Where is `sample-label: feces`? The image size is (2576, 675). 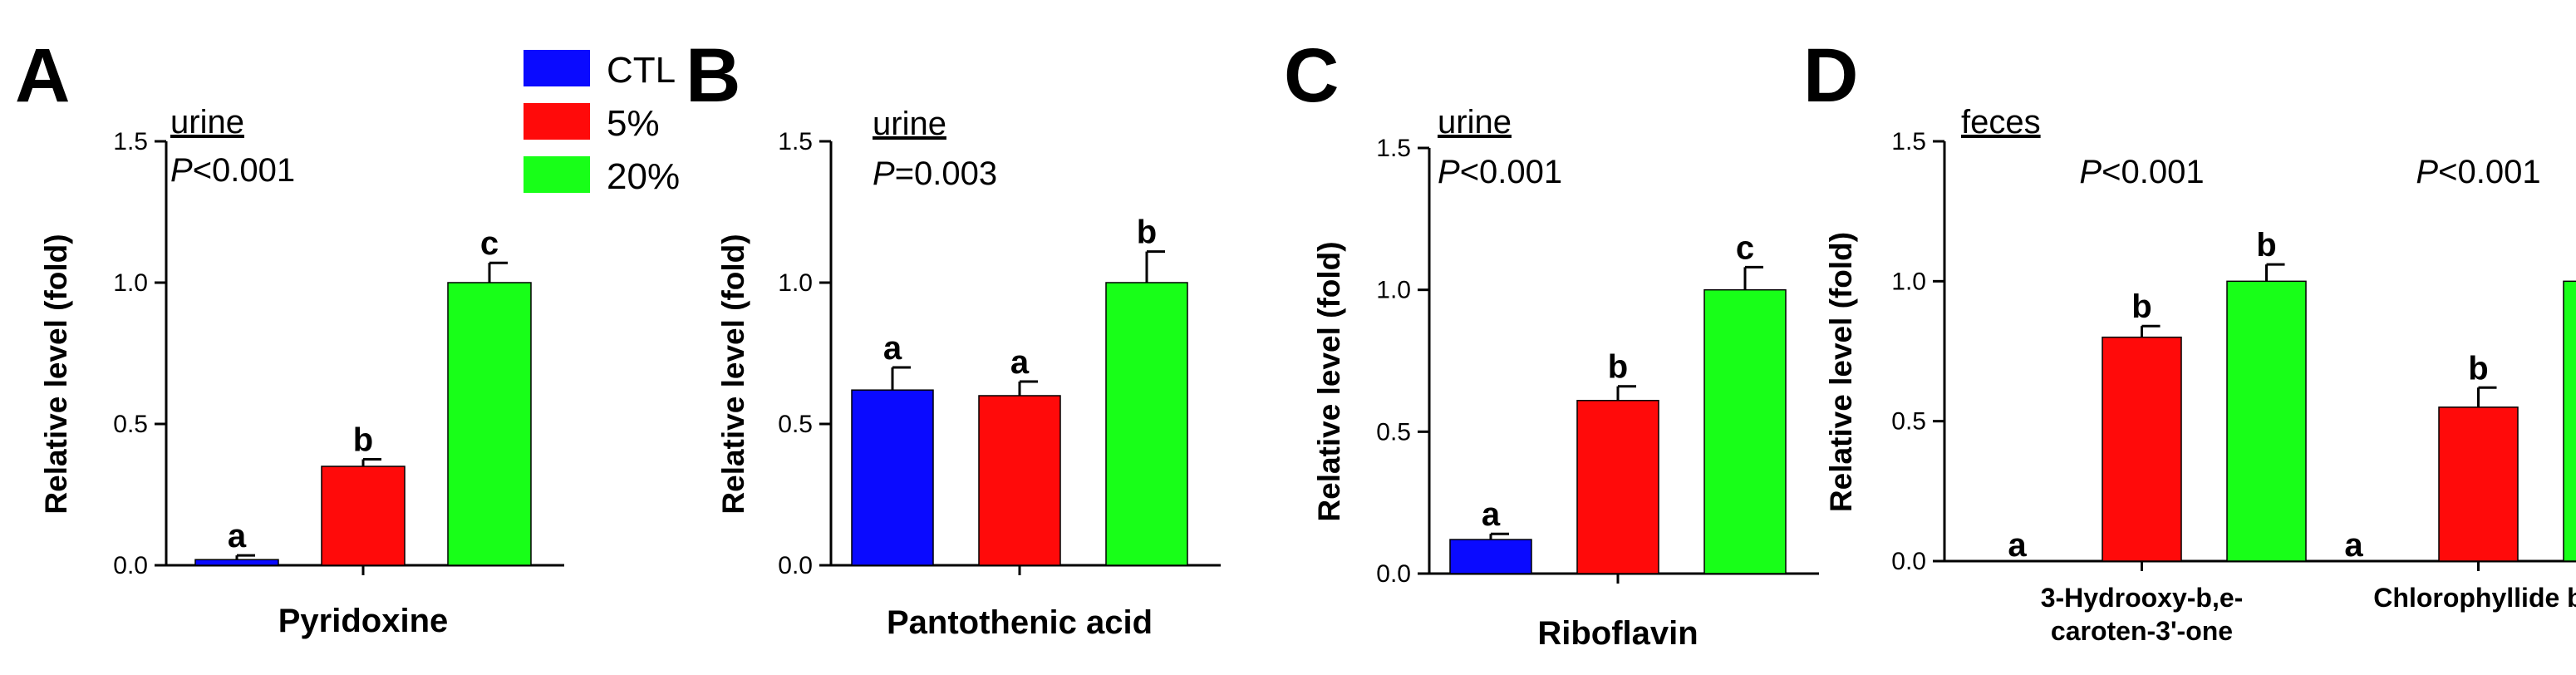 sample-label: feces is located at coordinates (2001, 122).